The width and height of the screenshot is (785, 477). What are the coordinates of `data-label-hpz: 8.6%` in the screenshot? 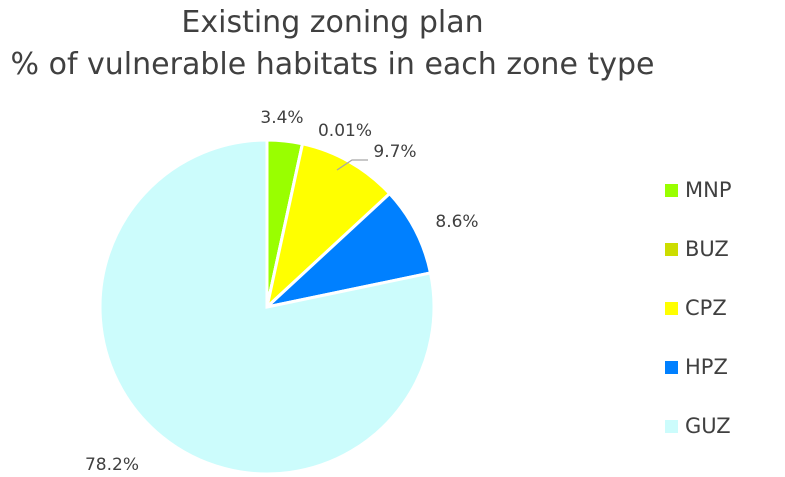 It's located at (456, 222).